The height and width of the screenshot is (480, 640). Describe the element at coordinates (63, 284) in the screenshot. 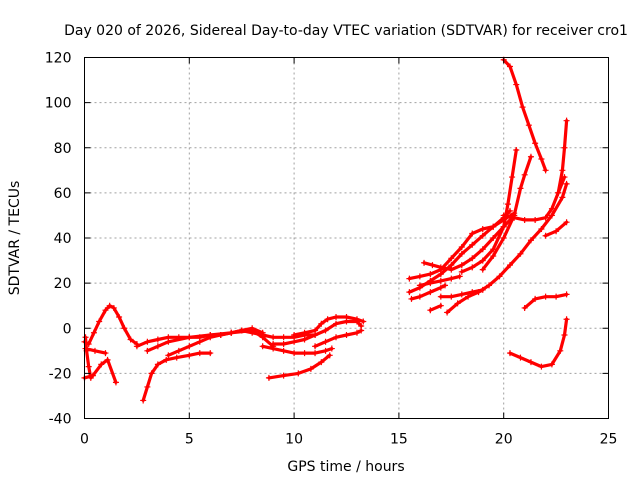

I see `y-tick-label: 20` at that location.